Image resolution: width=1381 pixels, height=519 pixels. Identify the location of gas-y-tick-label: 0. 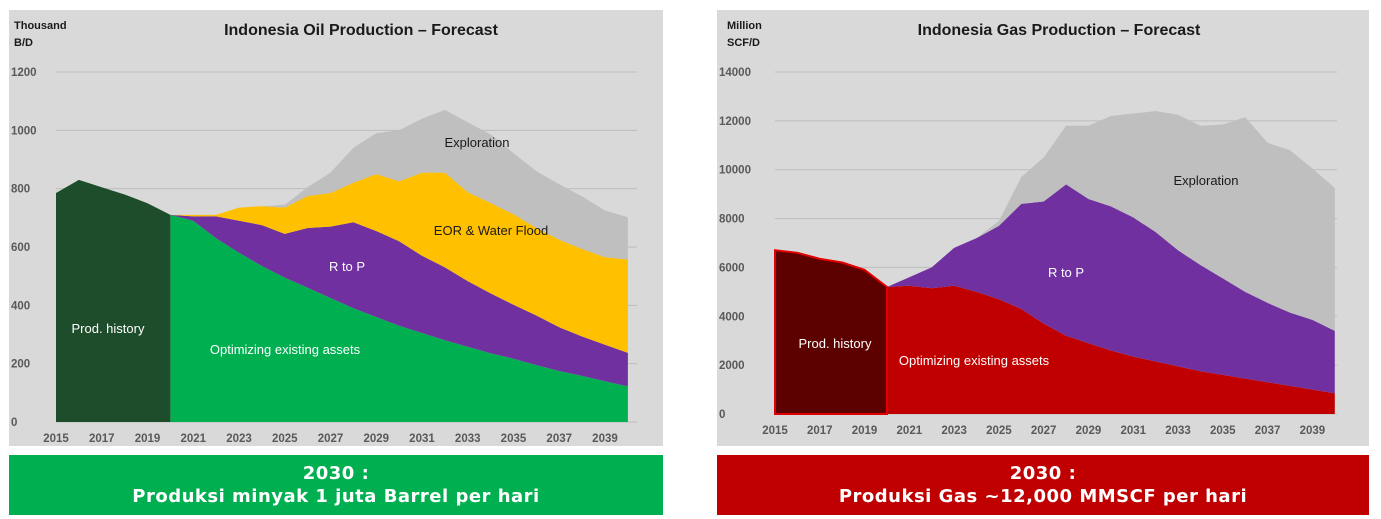
(722, 415).